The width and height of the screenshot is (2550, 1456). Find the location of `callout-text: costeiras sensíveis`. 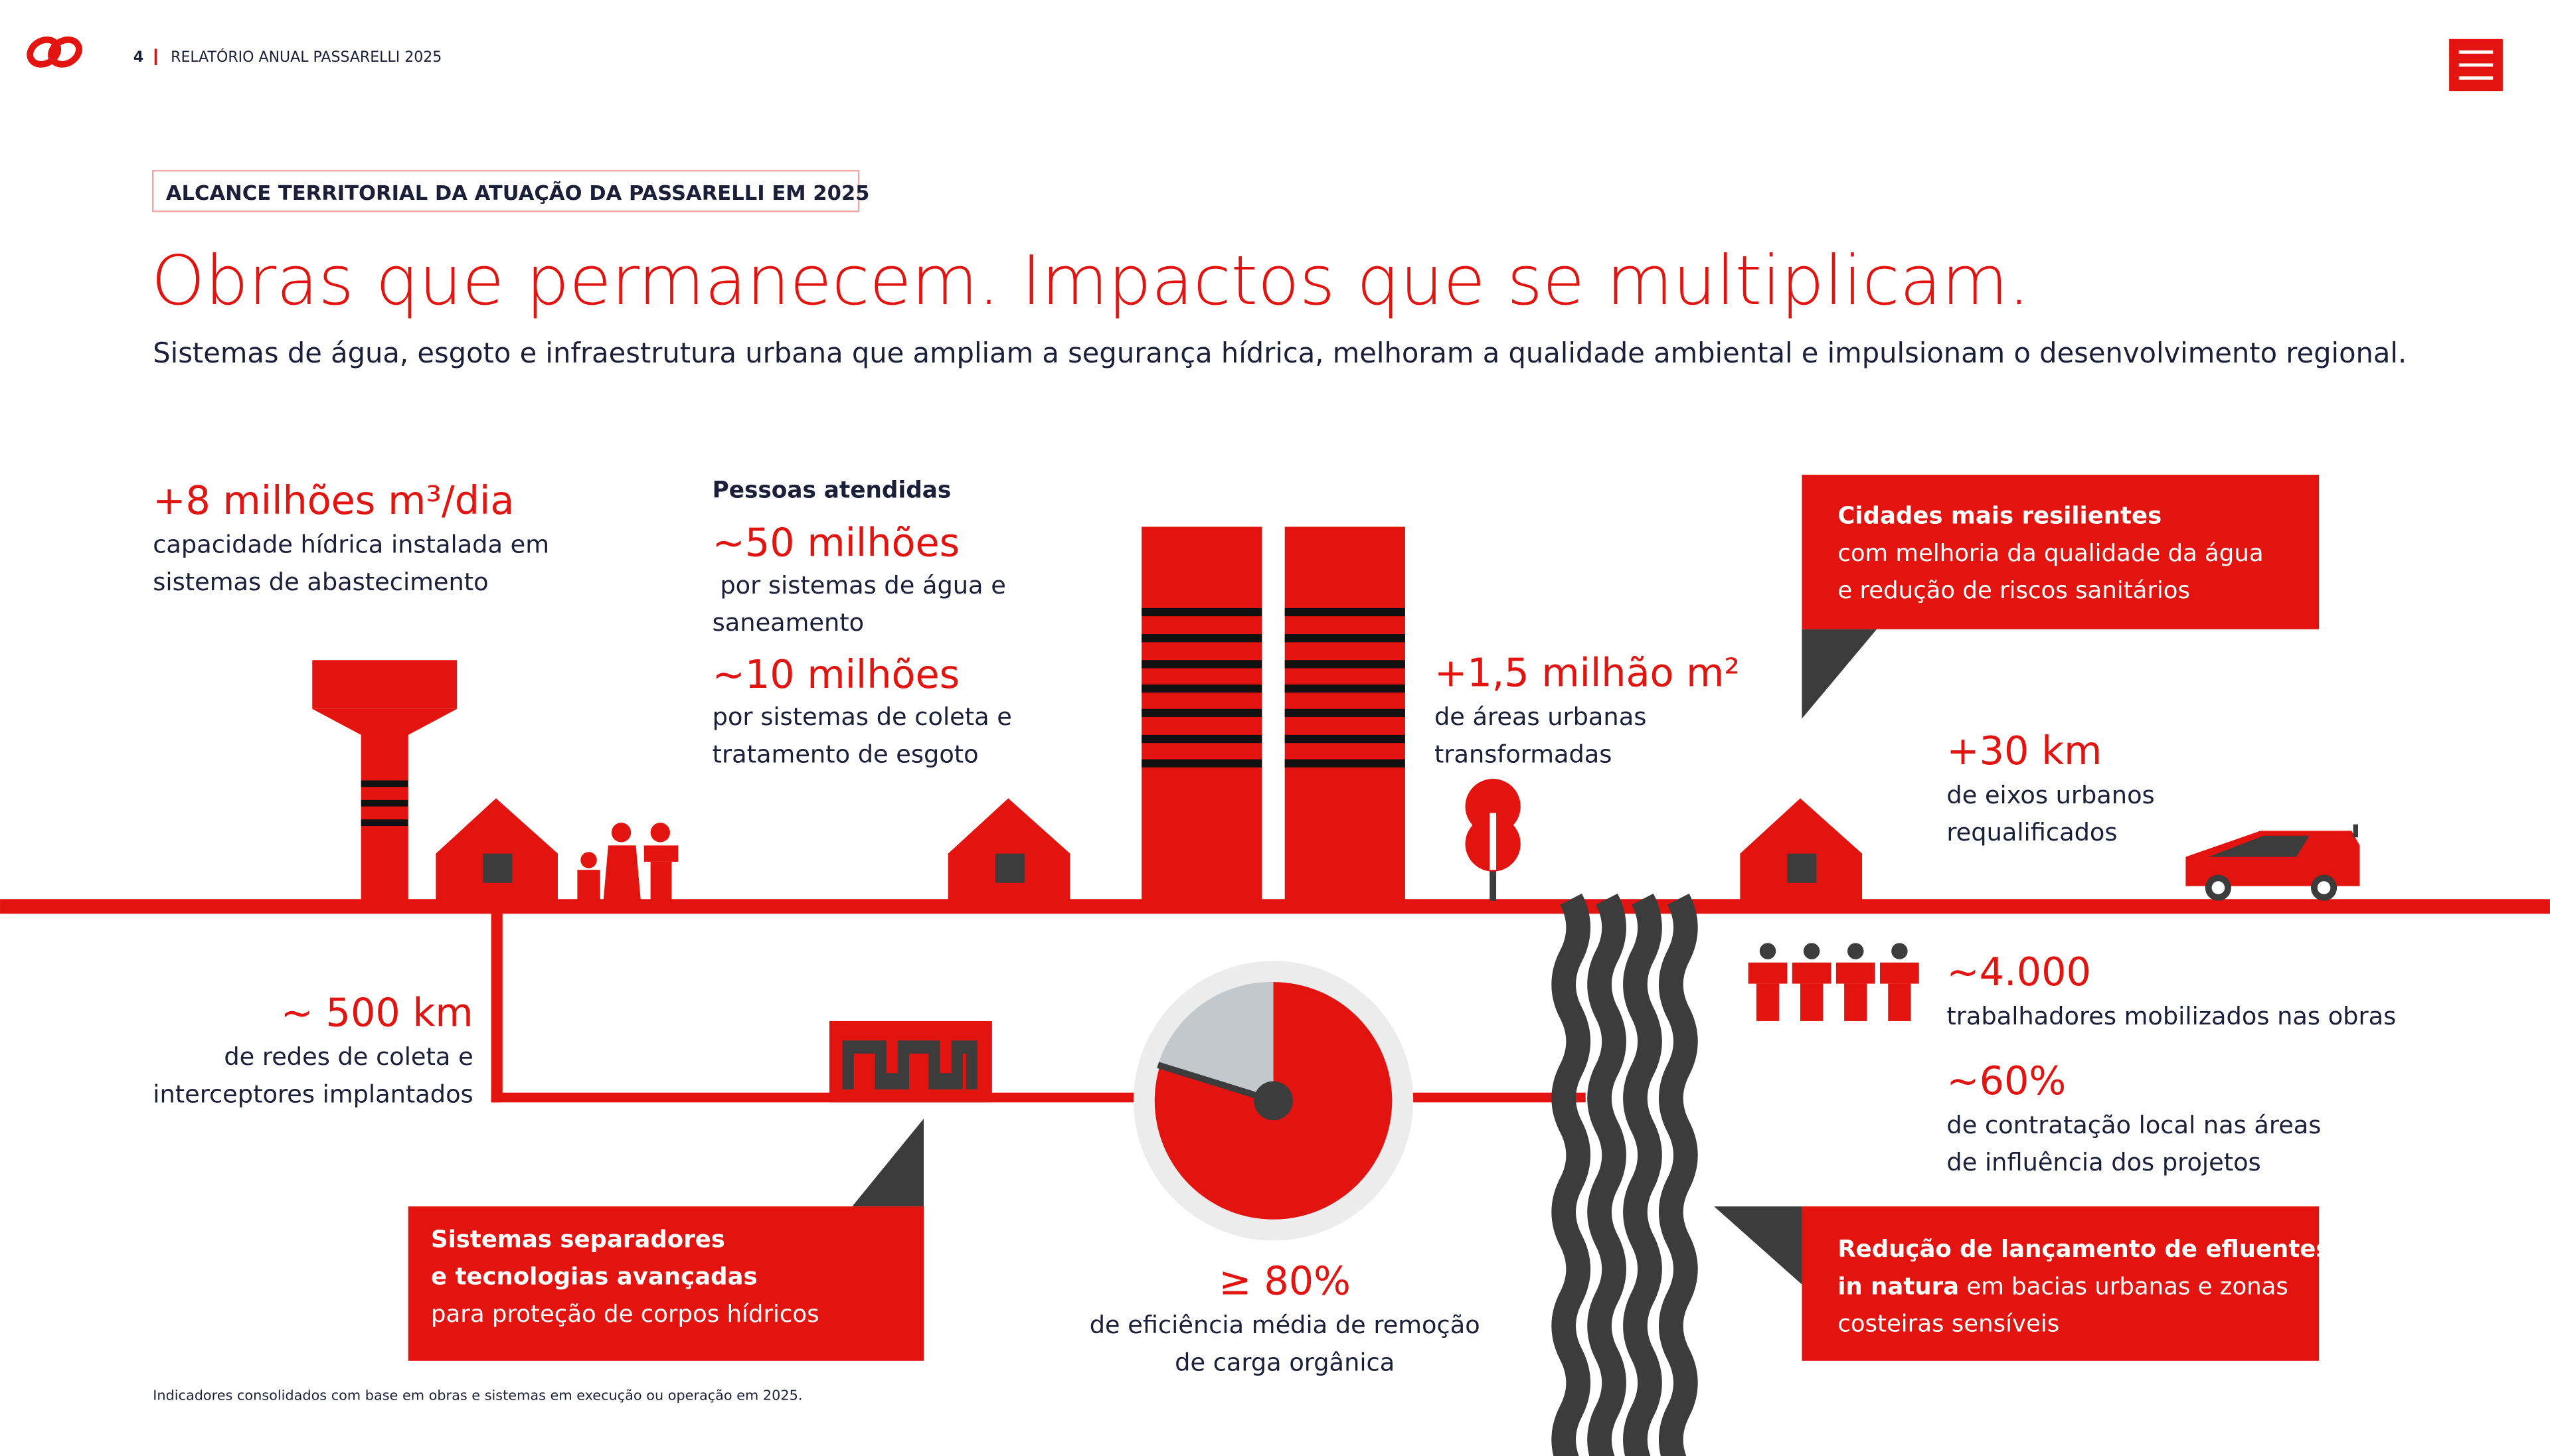

callout-text: costeiras sensíveis is located at coordinates (1948, 1324).